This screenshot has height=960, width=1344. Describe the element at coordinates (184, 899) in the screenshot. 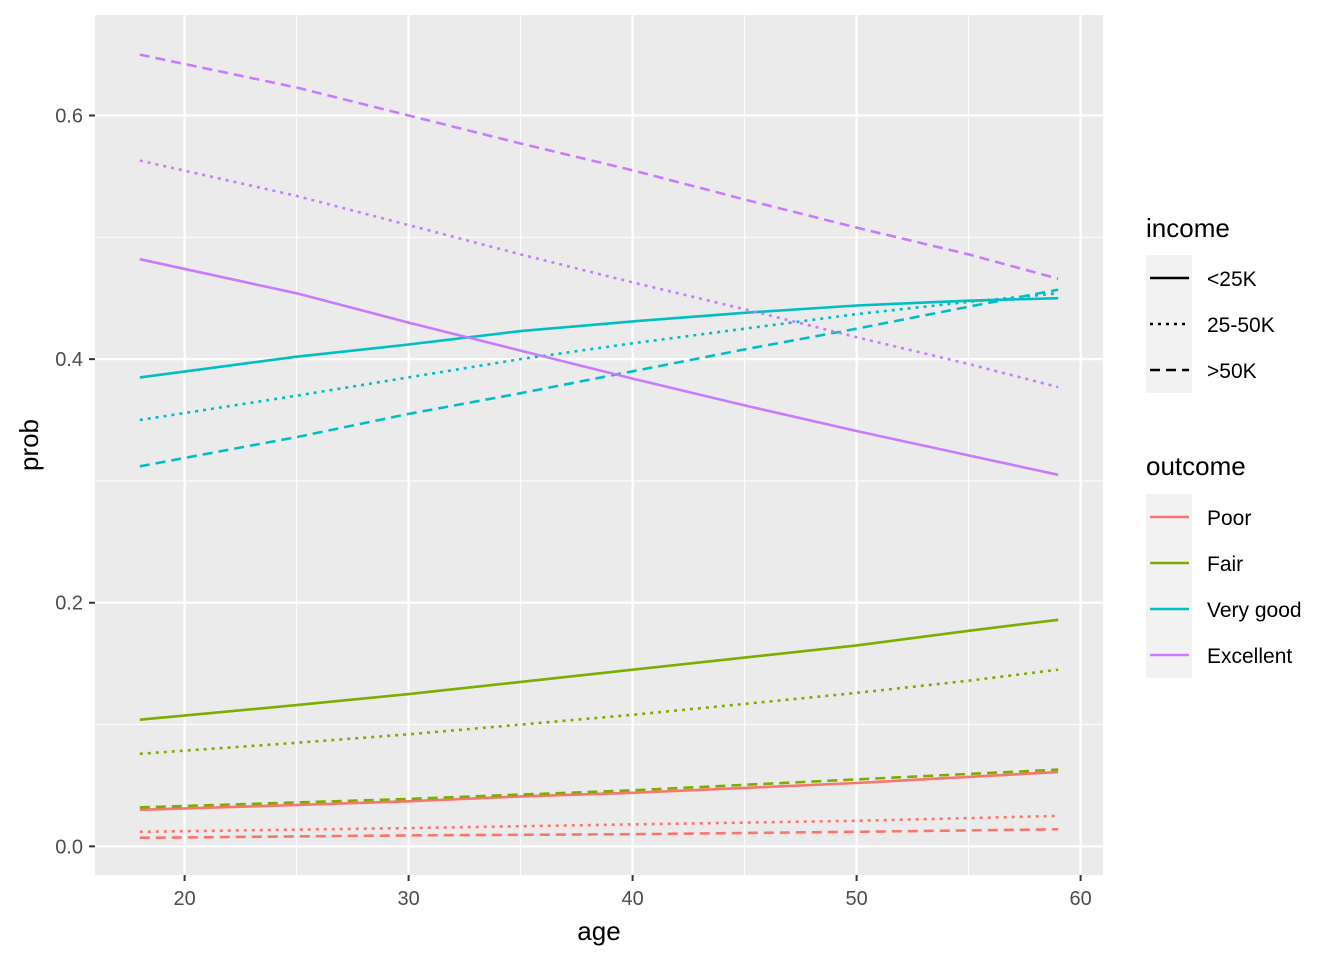

I see `x-tick-label: 20` at that location.